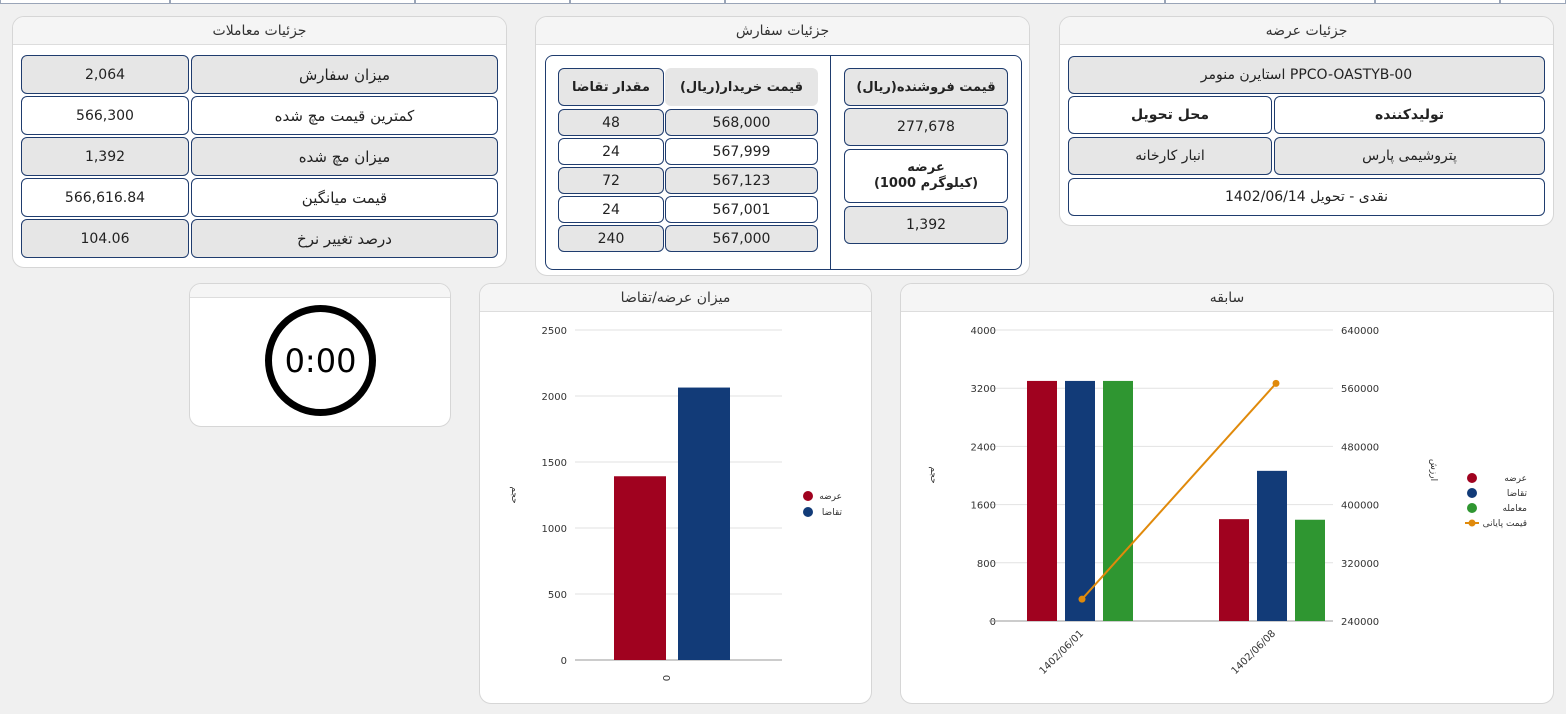  I want to click on timer-value: 0:00, so click(320, 360).